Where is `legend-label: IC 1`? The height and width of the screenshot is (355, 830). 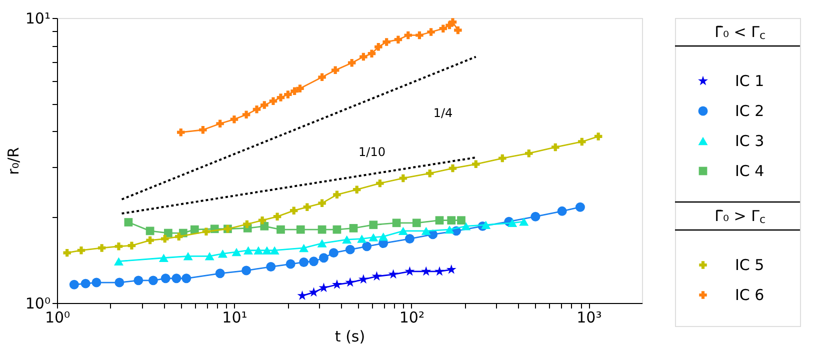
legend-label: IC 1 is located at coordinates (749, 81).